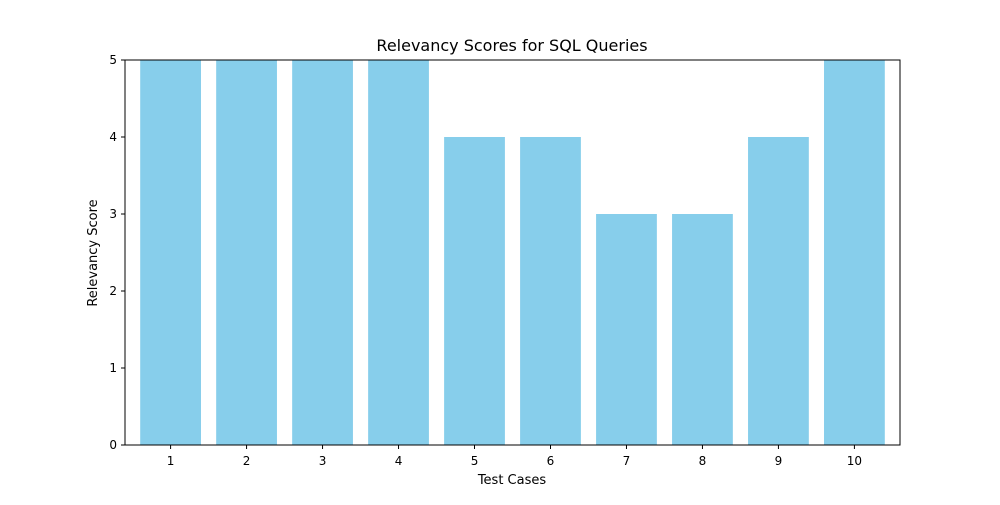  I want to click on x-tick-label: 4, so click(399, 461).